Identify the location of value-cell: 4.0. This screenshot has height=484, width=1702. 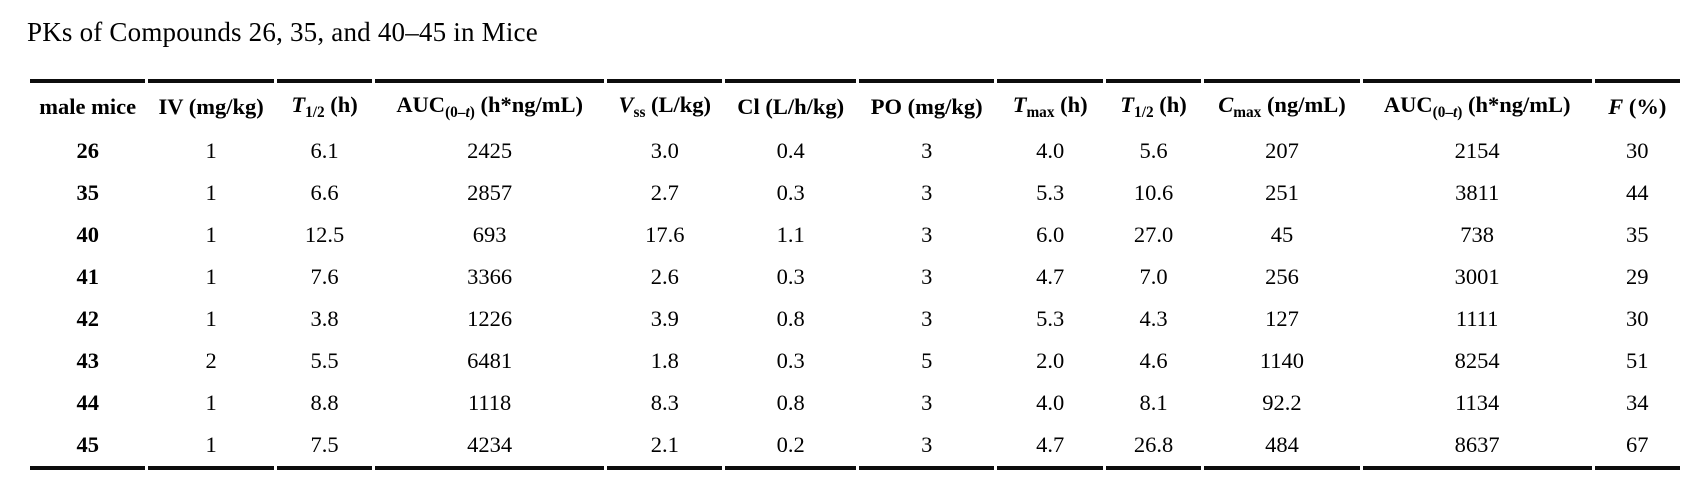
(1050, 402).